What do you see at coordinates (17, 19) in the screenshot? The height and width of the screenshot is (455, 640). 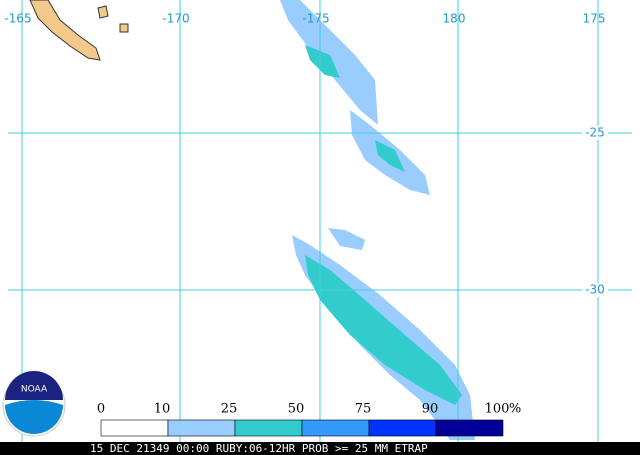 I see `longitude-label: -165` at bounding box center [17, 19].